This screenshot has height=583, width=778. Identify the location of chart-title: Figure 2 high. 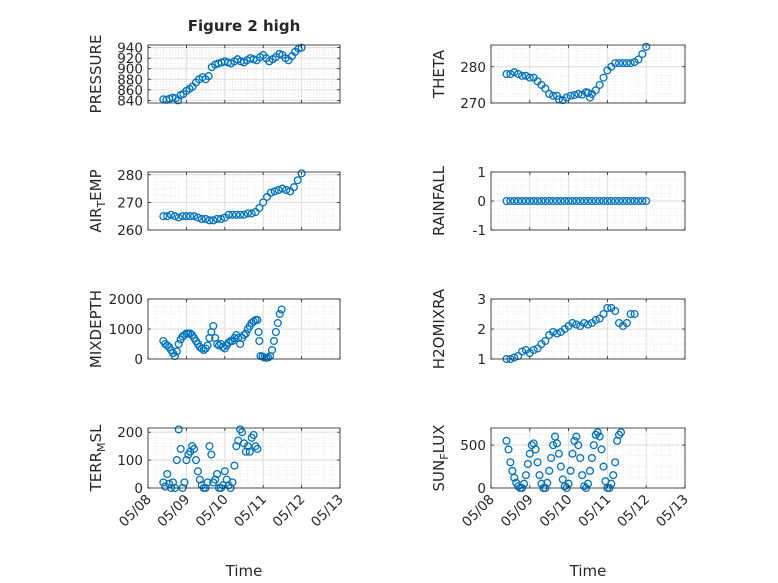
(244, 26).